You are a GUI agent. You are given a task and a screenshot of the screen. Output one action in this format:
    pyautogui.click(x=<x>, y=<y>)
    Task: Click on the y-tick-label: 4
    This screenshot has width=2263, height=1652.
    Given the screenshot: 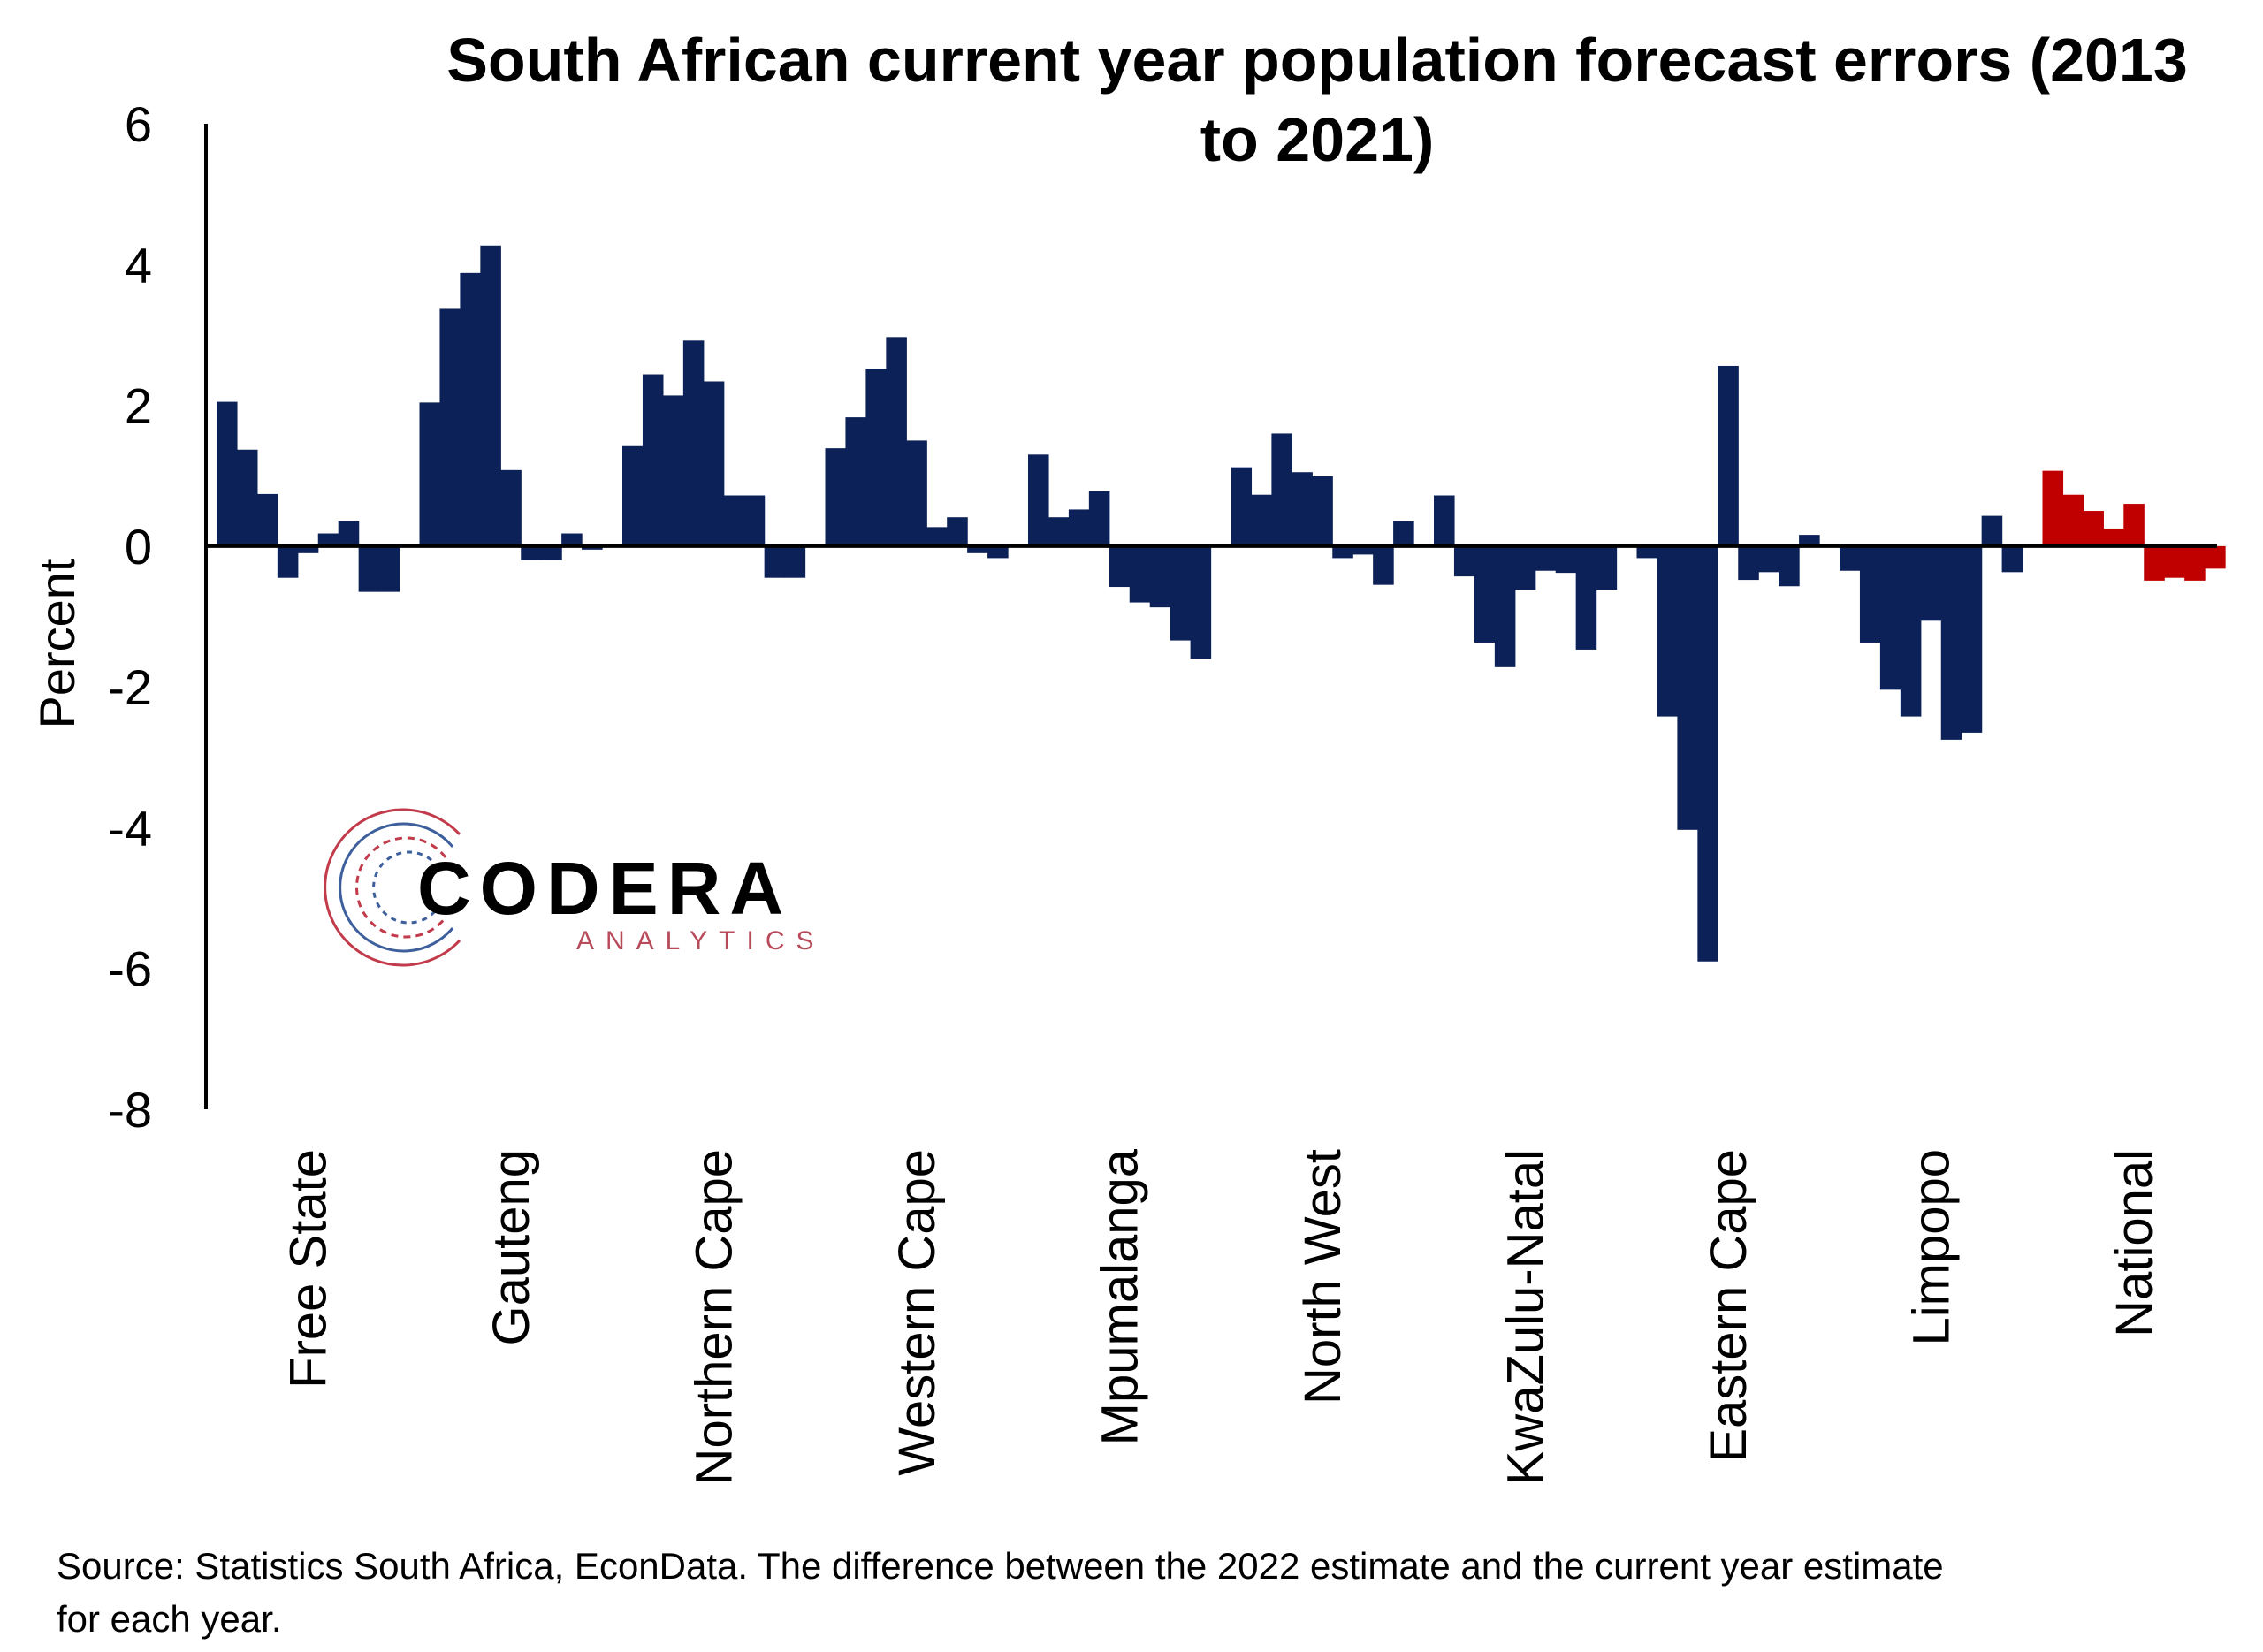 What is the action you would take?
    pyautogui.click(x=139, y=265)
    